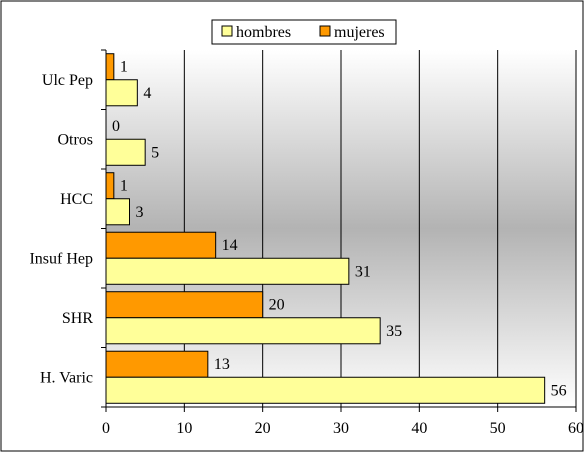  I want to click on data-label-hombres-3: 31, so click(363, 271).